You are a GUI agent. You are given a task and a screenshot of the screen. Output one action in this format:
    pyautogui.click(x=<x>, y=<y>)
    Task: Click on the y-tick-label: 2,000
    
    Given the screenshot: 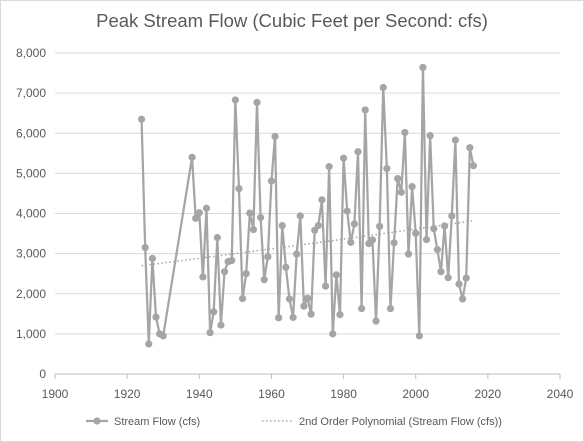 What is the action you would take?
    pyautogui.click(x=31, y=294)
    